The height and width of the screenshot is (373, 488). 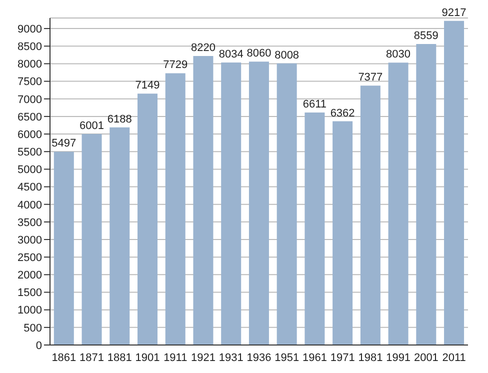 I want to click on x-tick-label: 1991, so click(x=398, y=358).